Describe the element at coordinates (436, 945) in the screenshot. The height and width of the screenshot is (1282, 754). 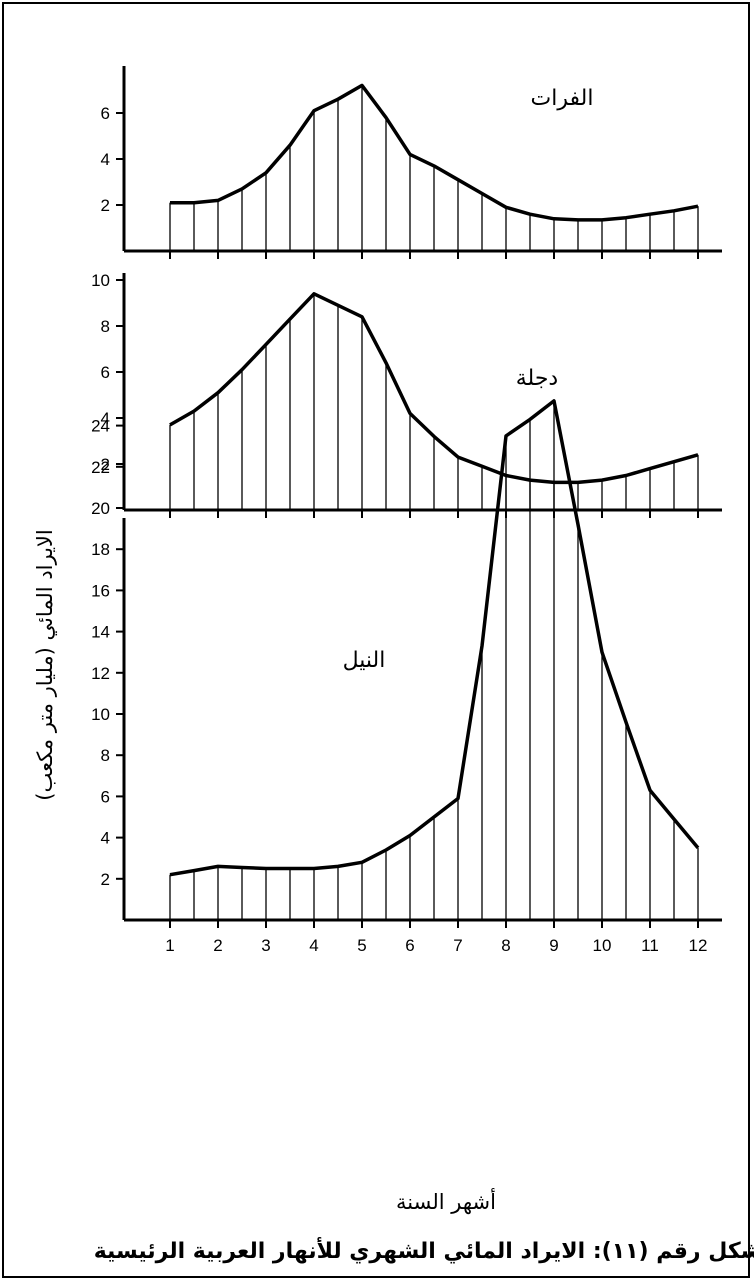
I see `x-tick-labels: 1 2 3 4 5 6 7 8 9 10 11 12` at that location.